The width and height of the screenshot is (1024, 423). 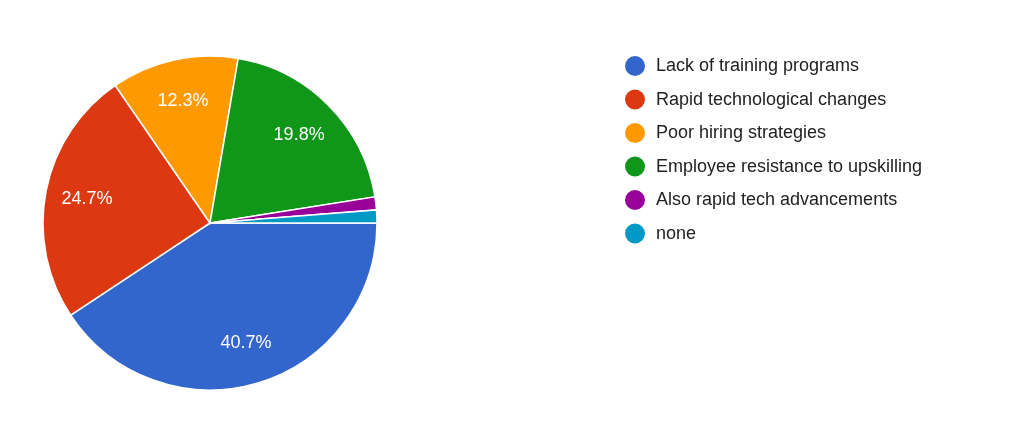 What do you see at coordinates (771, 98) in the screenshot?
I see `legend-label: Rapid technological changes` at bounding box center [771, 98].